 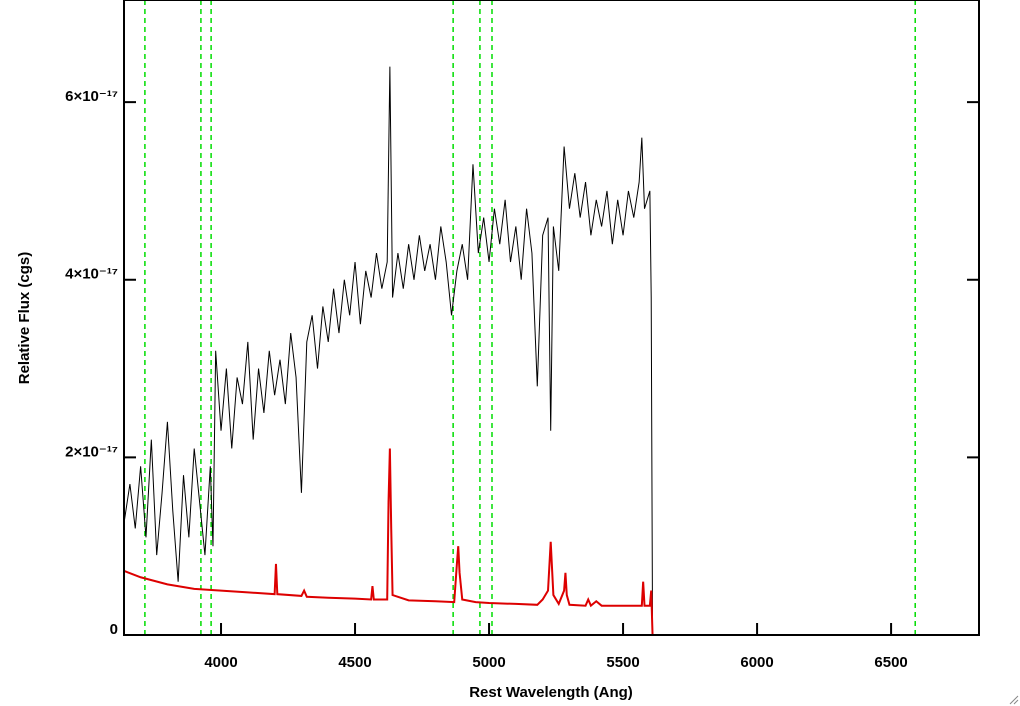 I want to click on x-tick-label: 4500, so click(x=354, y=662).